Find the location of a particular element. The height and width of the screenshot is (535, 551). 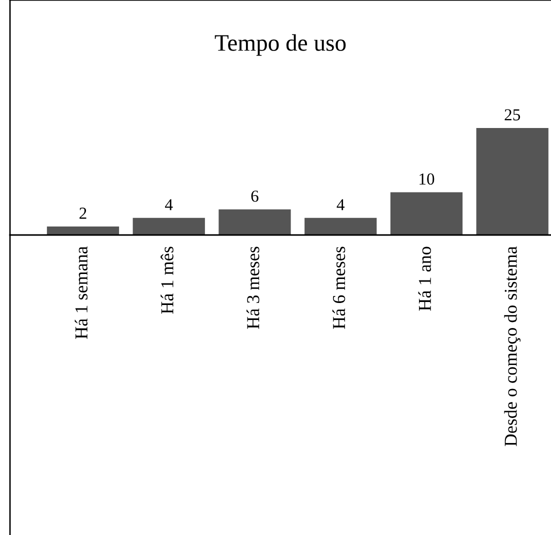

chart-title: Tempo de uso is located at coordinates (280, 45).